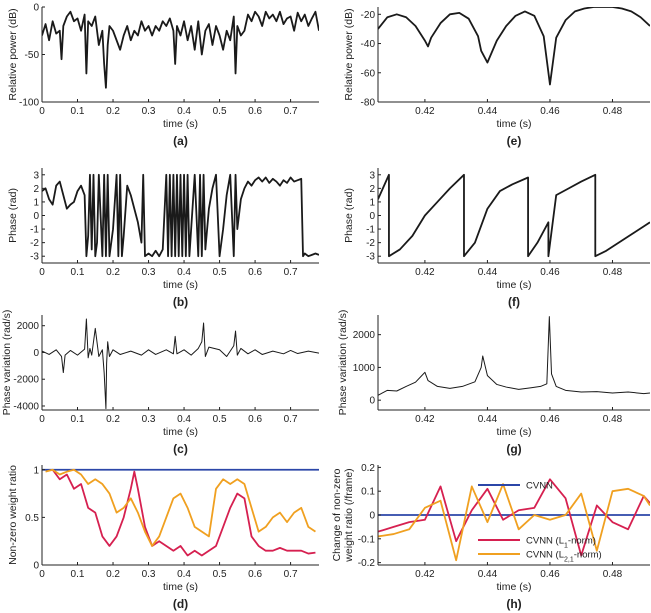  Describe the element at coordinates (368, 492) in the screenshot. I see `y-tick-label: 0.1` at that location.